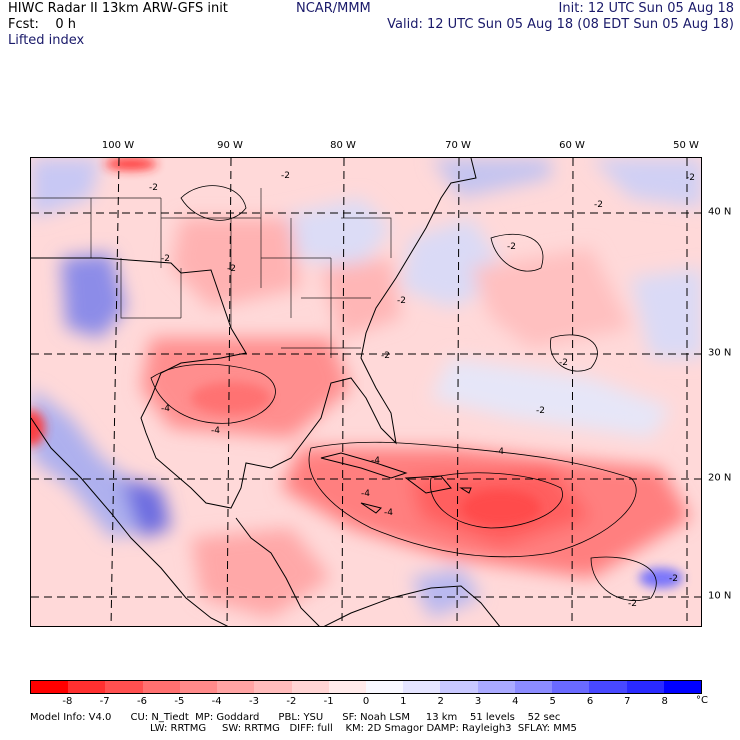  What do you see at coordinates (366, 701) in the screenshot?
I see `colorbar-tick-label: 0` at bounding box center [366, 701].